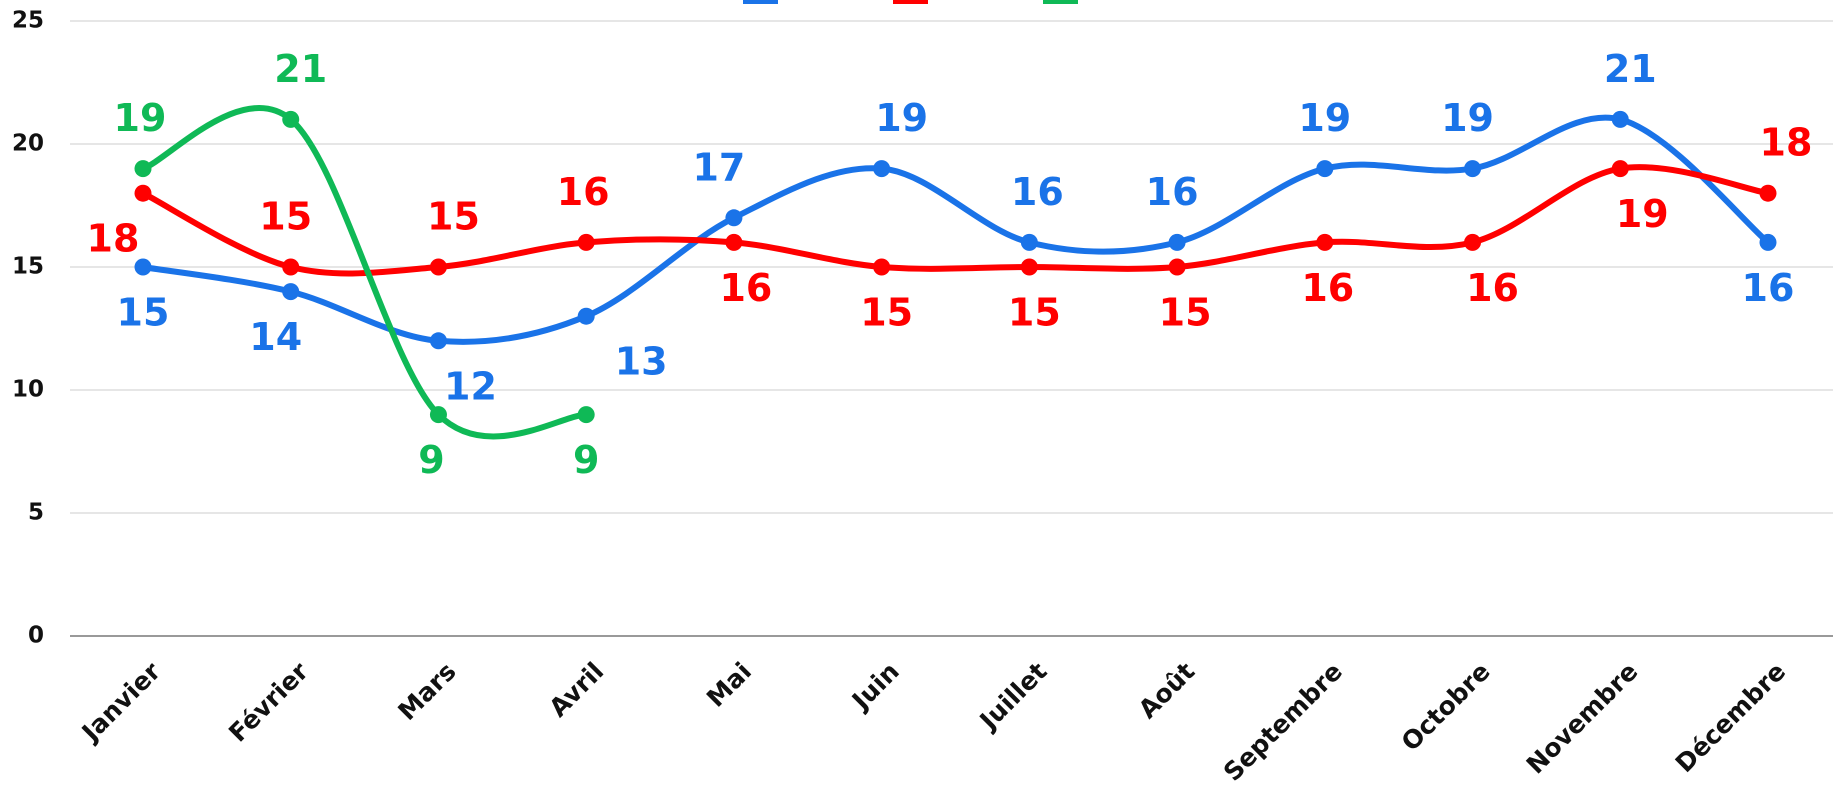 The image size is (1833, 801). I want to click on x-tick-label: Septembre, so click(1283, 722).